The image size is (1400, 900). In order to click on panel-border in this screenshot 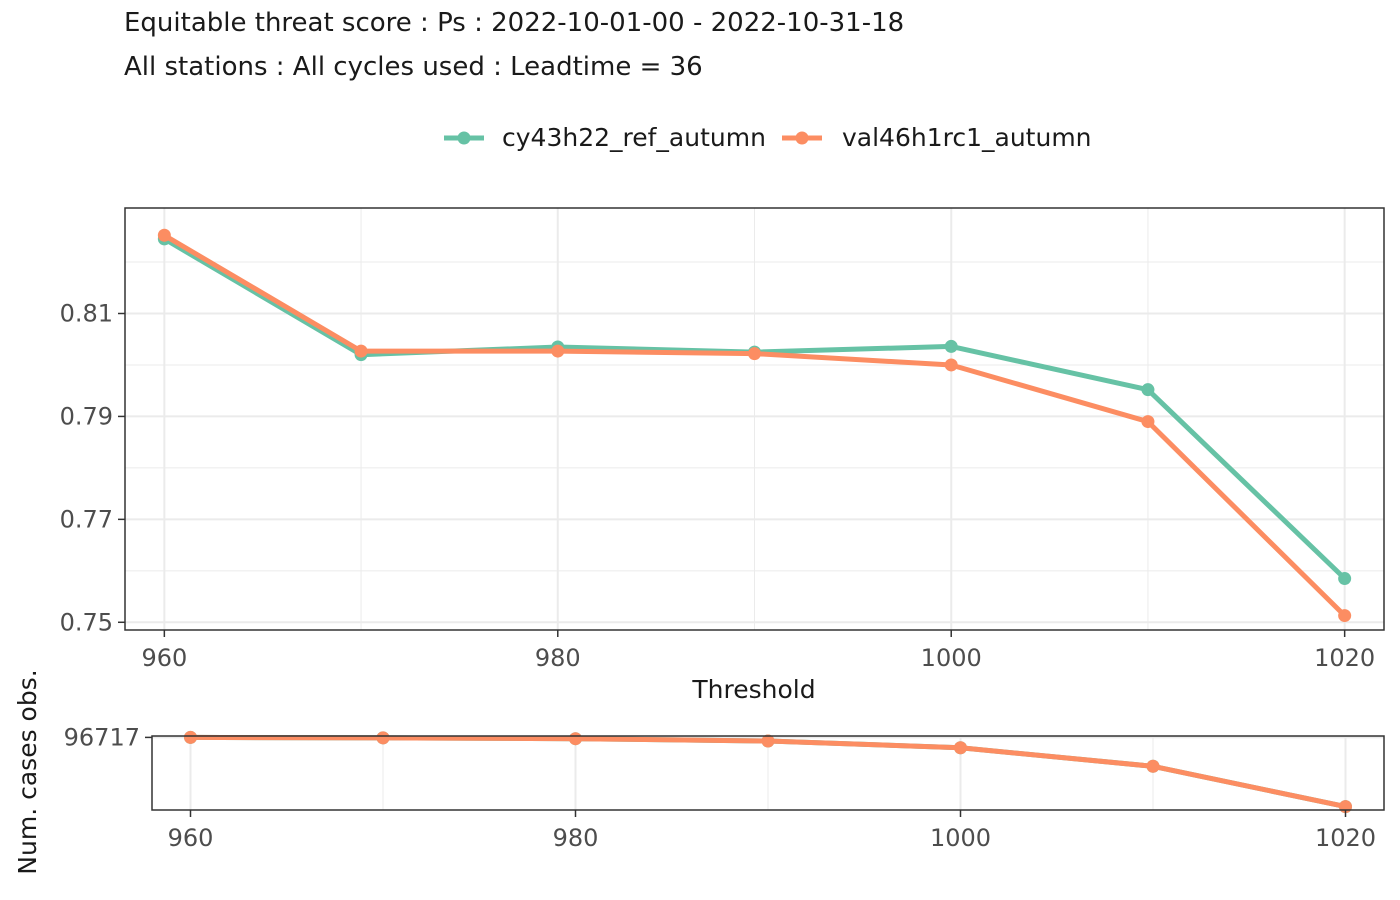, I will do `click(768, 773)`.